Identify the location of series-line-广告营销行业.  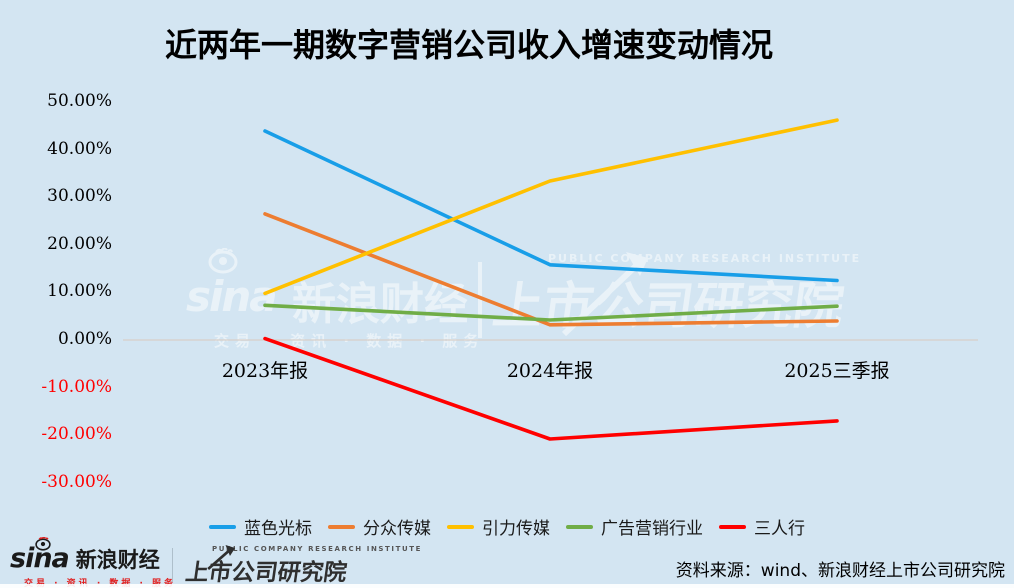
(551, 312).